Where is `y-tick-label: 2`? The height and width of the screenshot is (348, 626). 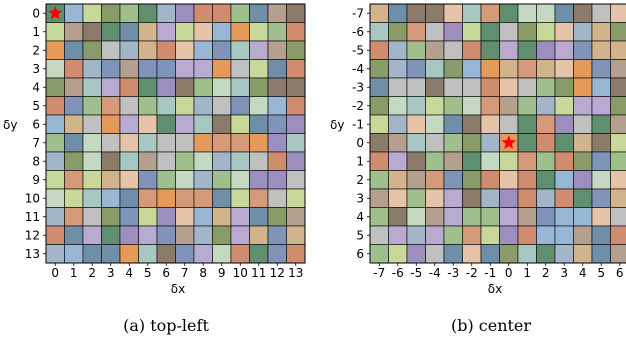 y-tick-label: 2 is located at coordinates (360, 180).